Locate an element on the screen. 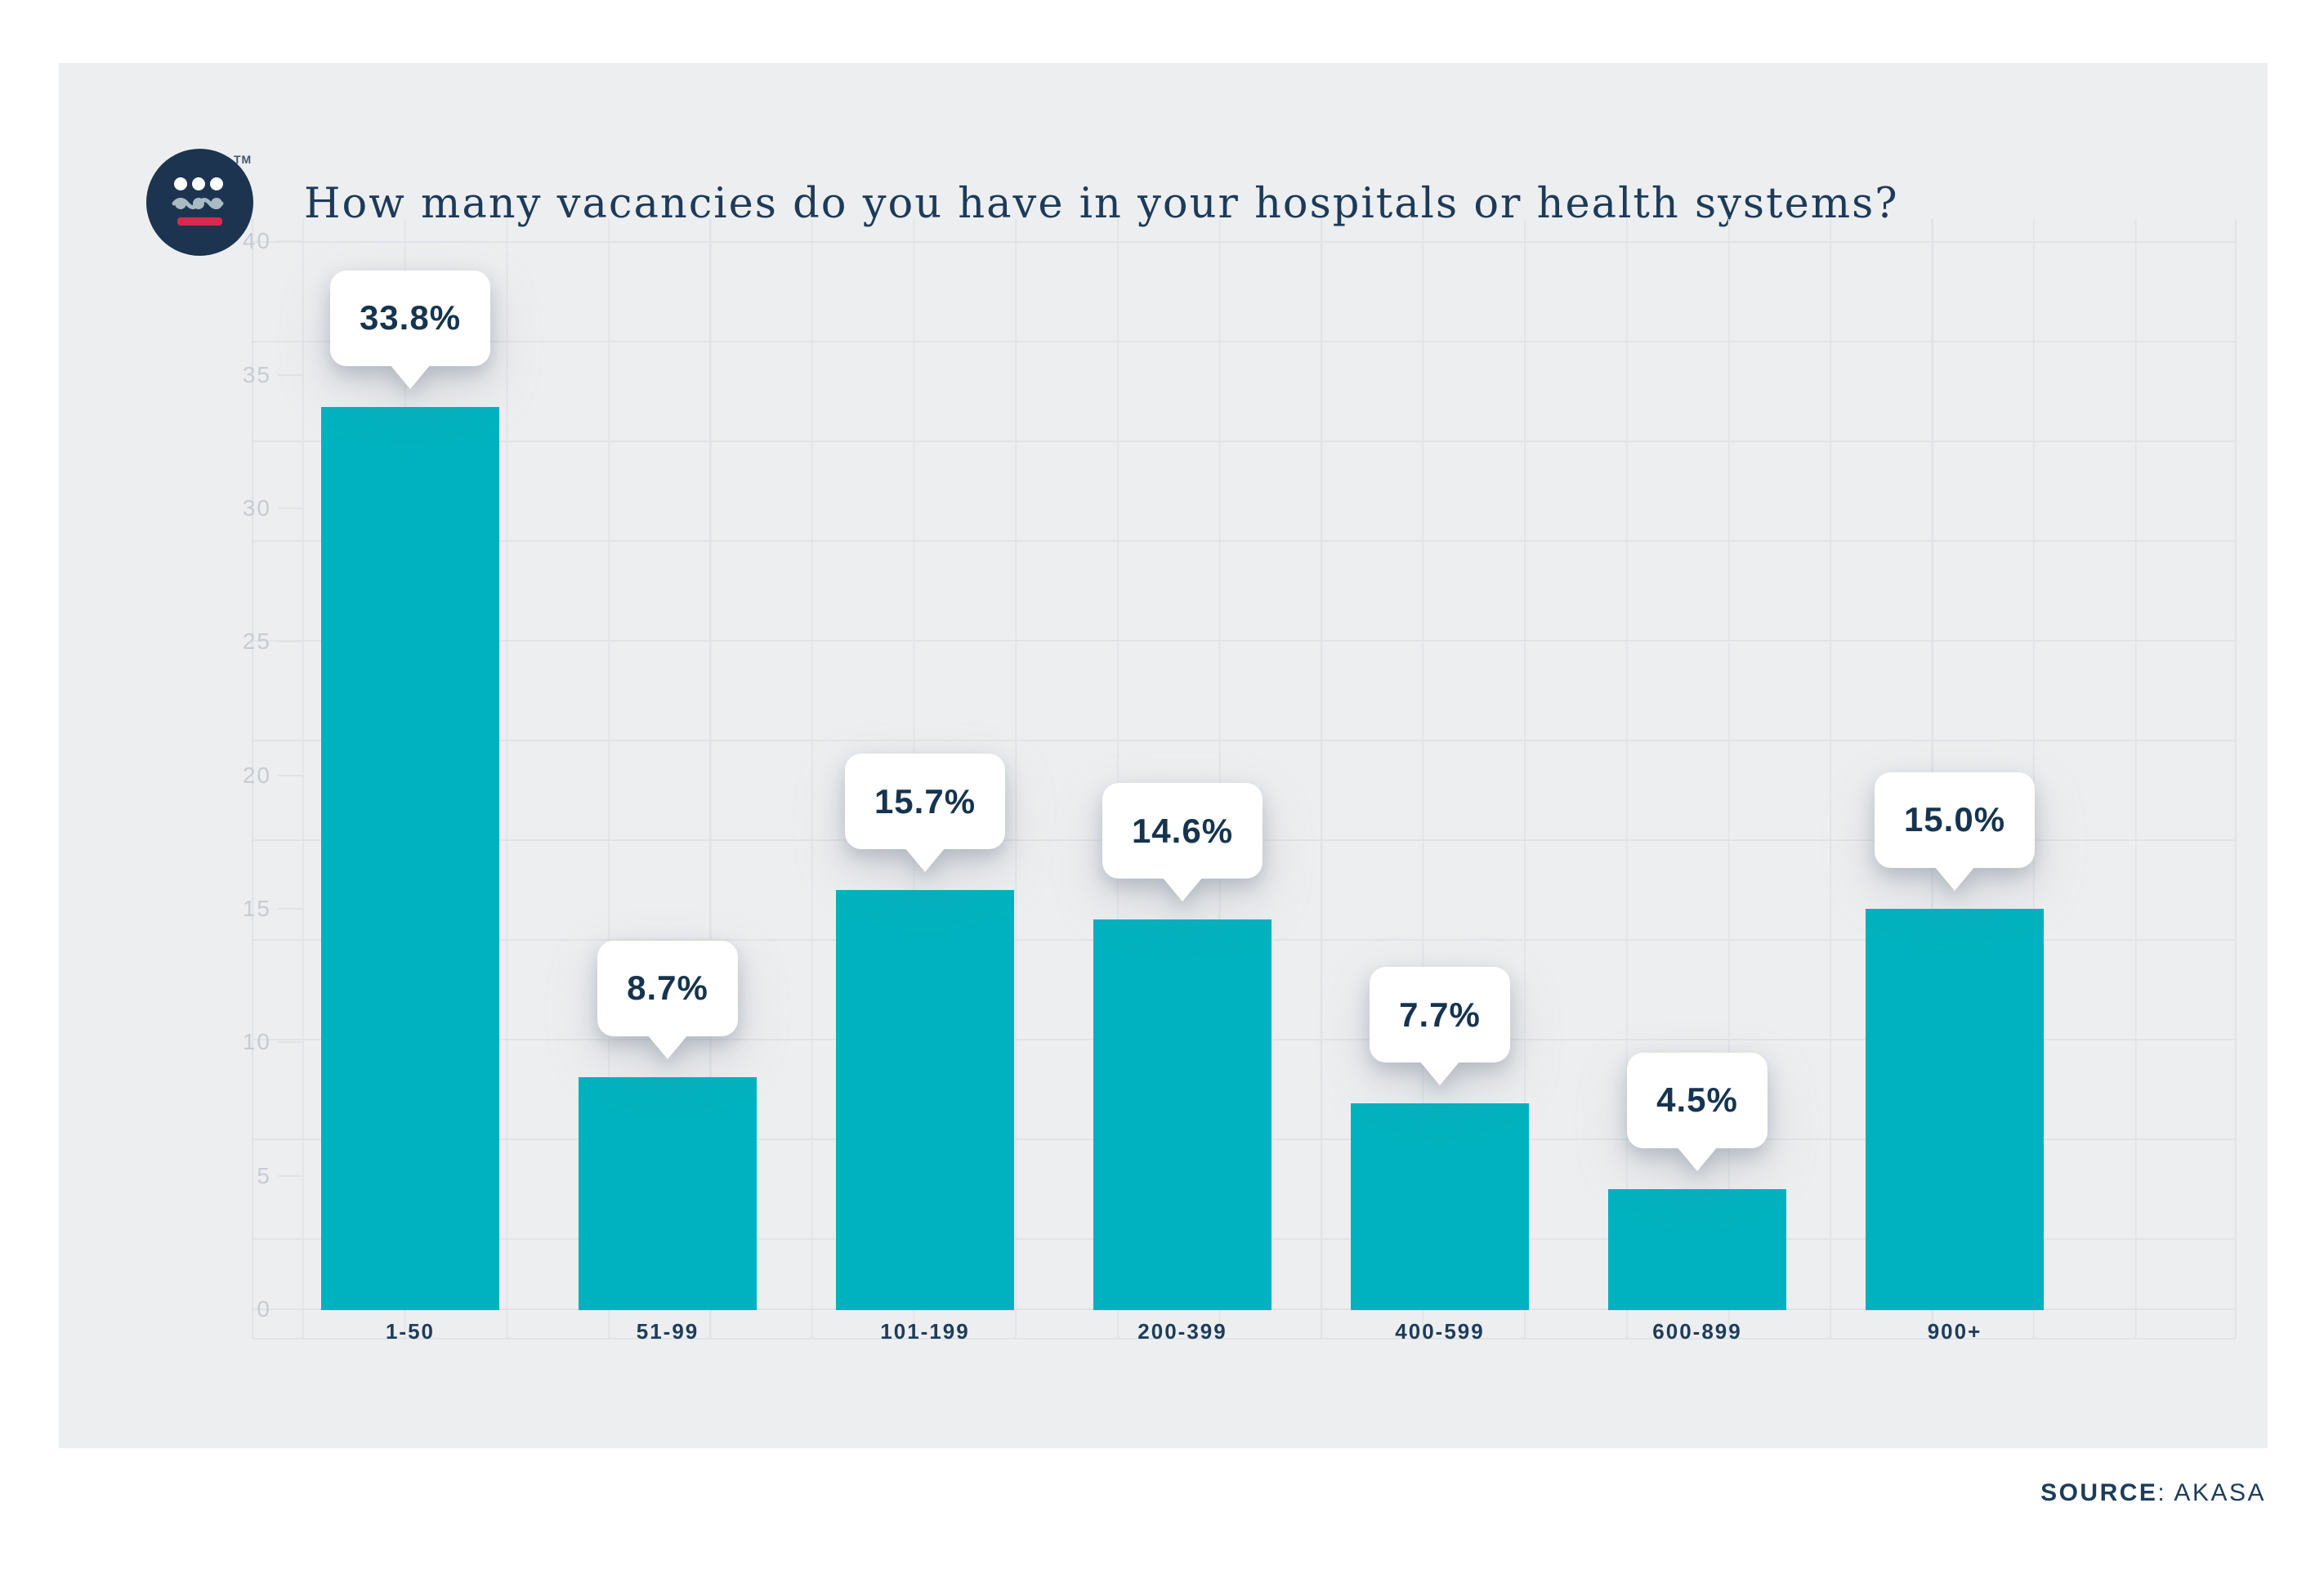 The image size is (2324, 1579). plot-right-edge is located at coordinates (2236, 779).